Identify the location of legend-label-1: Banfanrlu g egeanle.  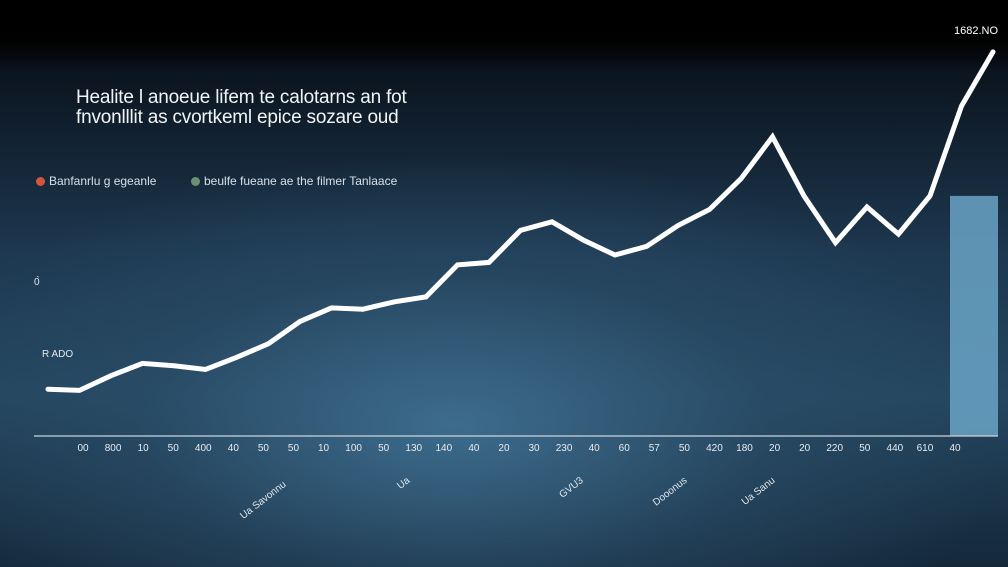
(103, 181).